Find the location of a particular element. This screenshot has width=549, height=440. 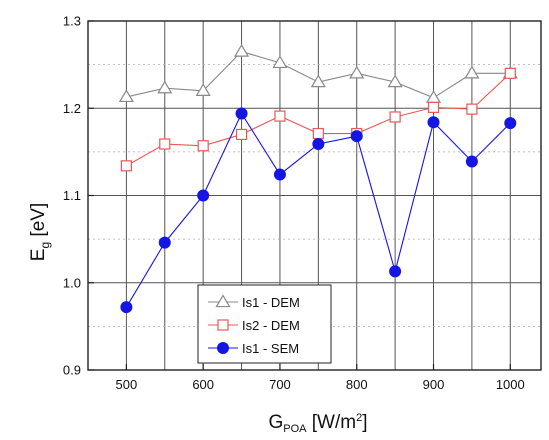

x-axis-title-sub: POA is located at coordinates (295, 429).